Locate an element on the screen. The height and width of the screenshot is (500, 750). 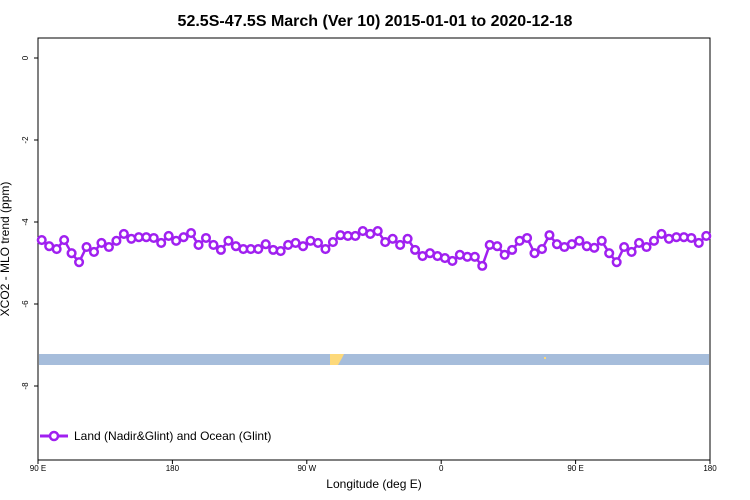
x-tick-label: 0 is located at coordinates (441, 468).